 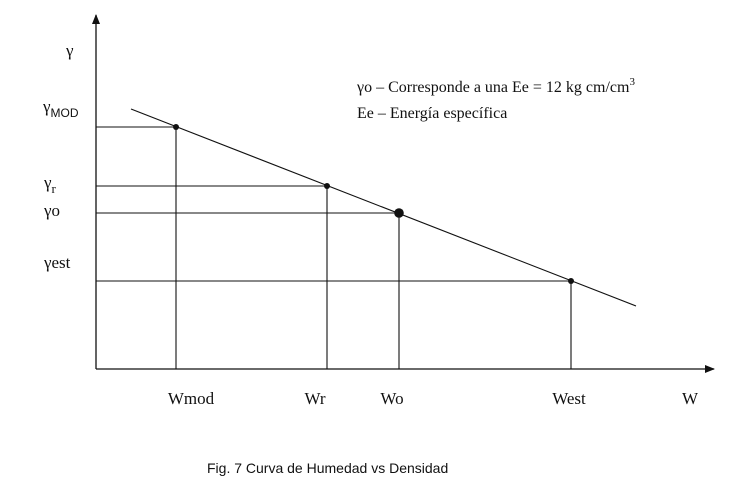 What do you see at coordinates (46, 106) in the screenshot?
I see `y-label-mod-main: γ` at bounding box center [46, 106].